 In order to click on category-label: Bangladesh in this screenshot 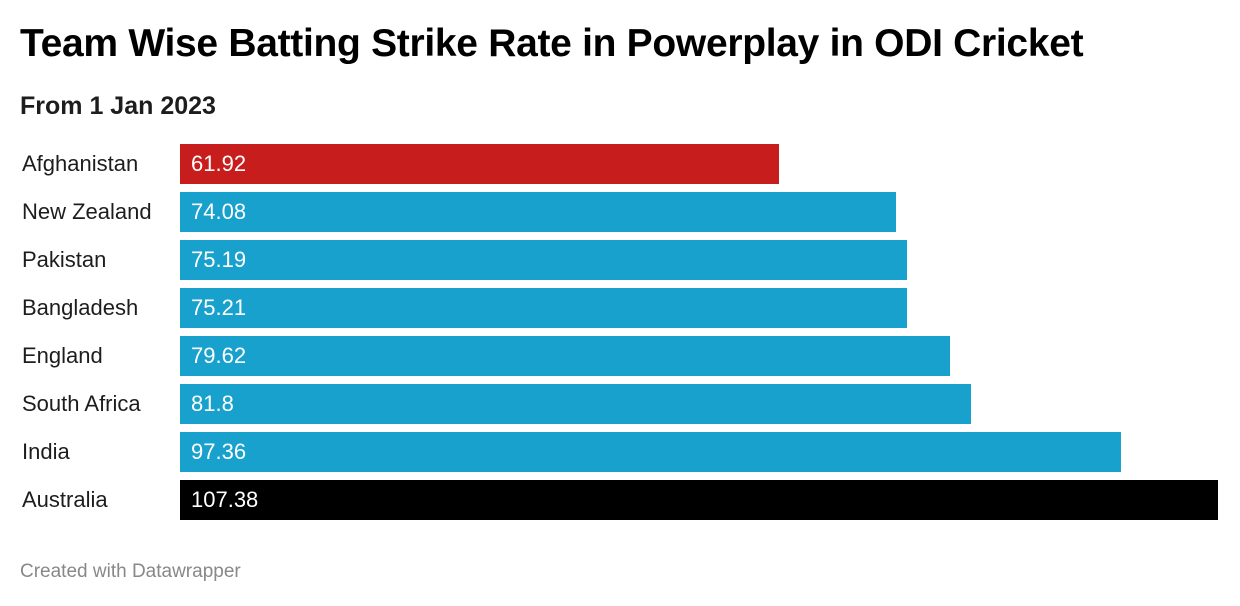, I will do `click(80, 307)`.